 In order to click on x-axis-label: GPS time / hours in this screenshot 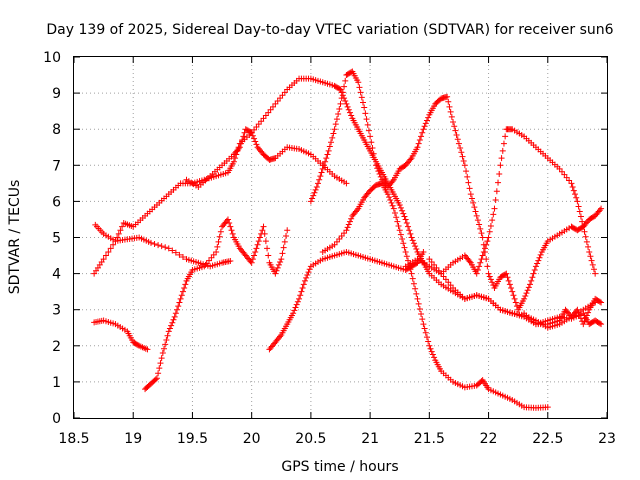, I will do `click(339, 467)`.